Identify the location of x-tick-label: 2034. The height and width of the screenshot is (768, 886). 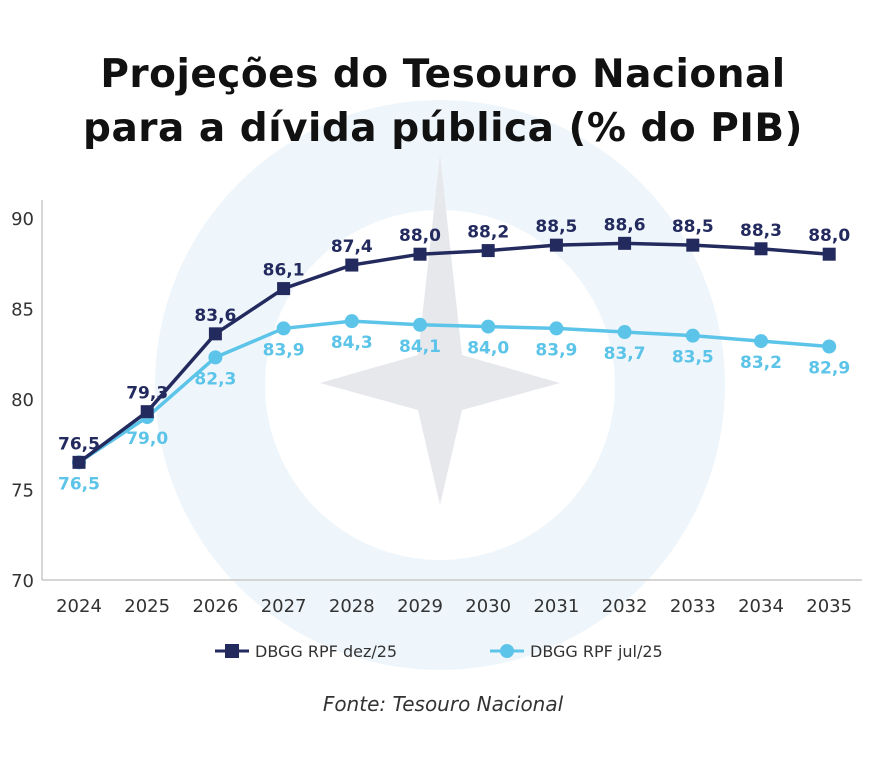
(761, 606).